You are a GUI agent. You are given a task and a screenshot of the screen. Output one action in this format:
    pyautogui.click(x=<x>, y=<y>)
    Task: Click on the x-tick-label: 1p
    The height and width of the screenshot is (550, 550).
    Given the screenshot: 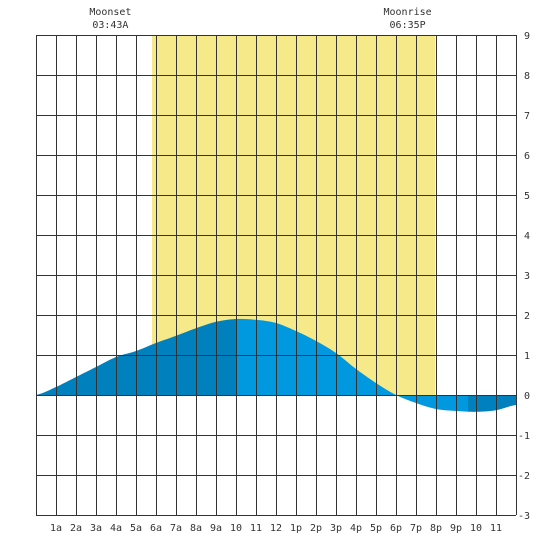 What is the action you would take?
    pyautogui.click(x=296, y=528)
    